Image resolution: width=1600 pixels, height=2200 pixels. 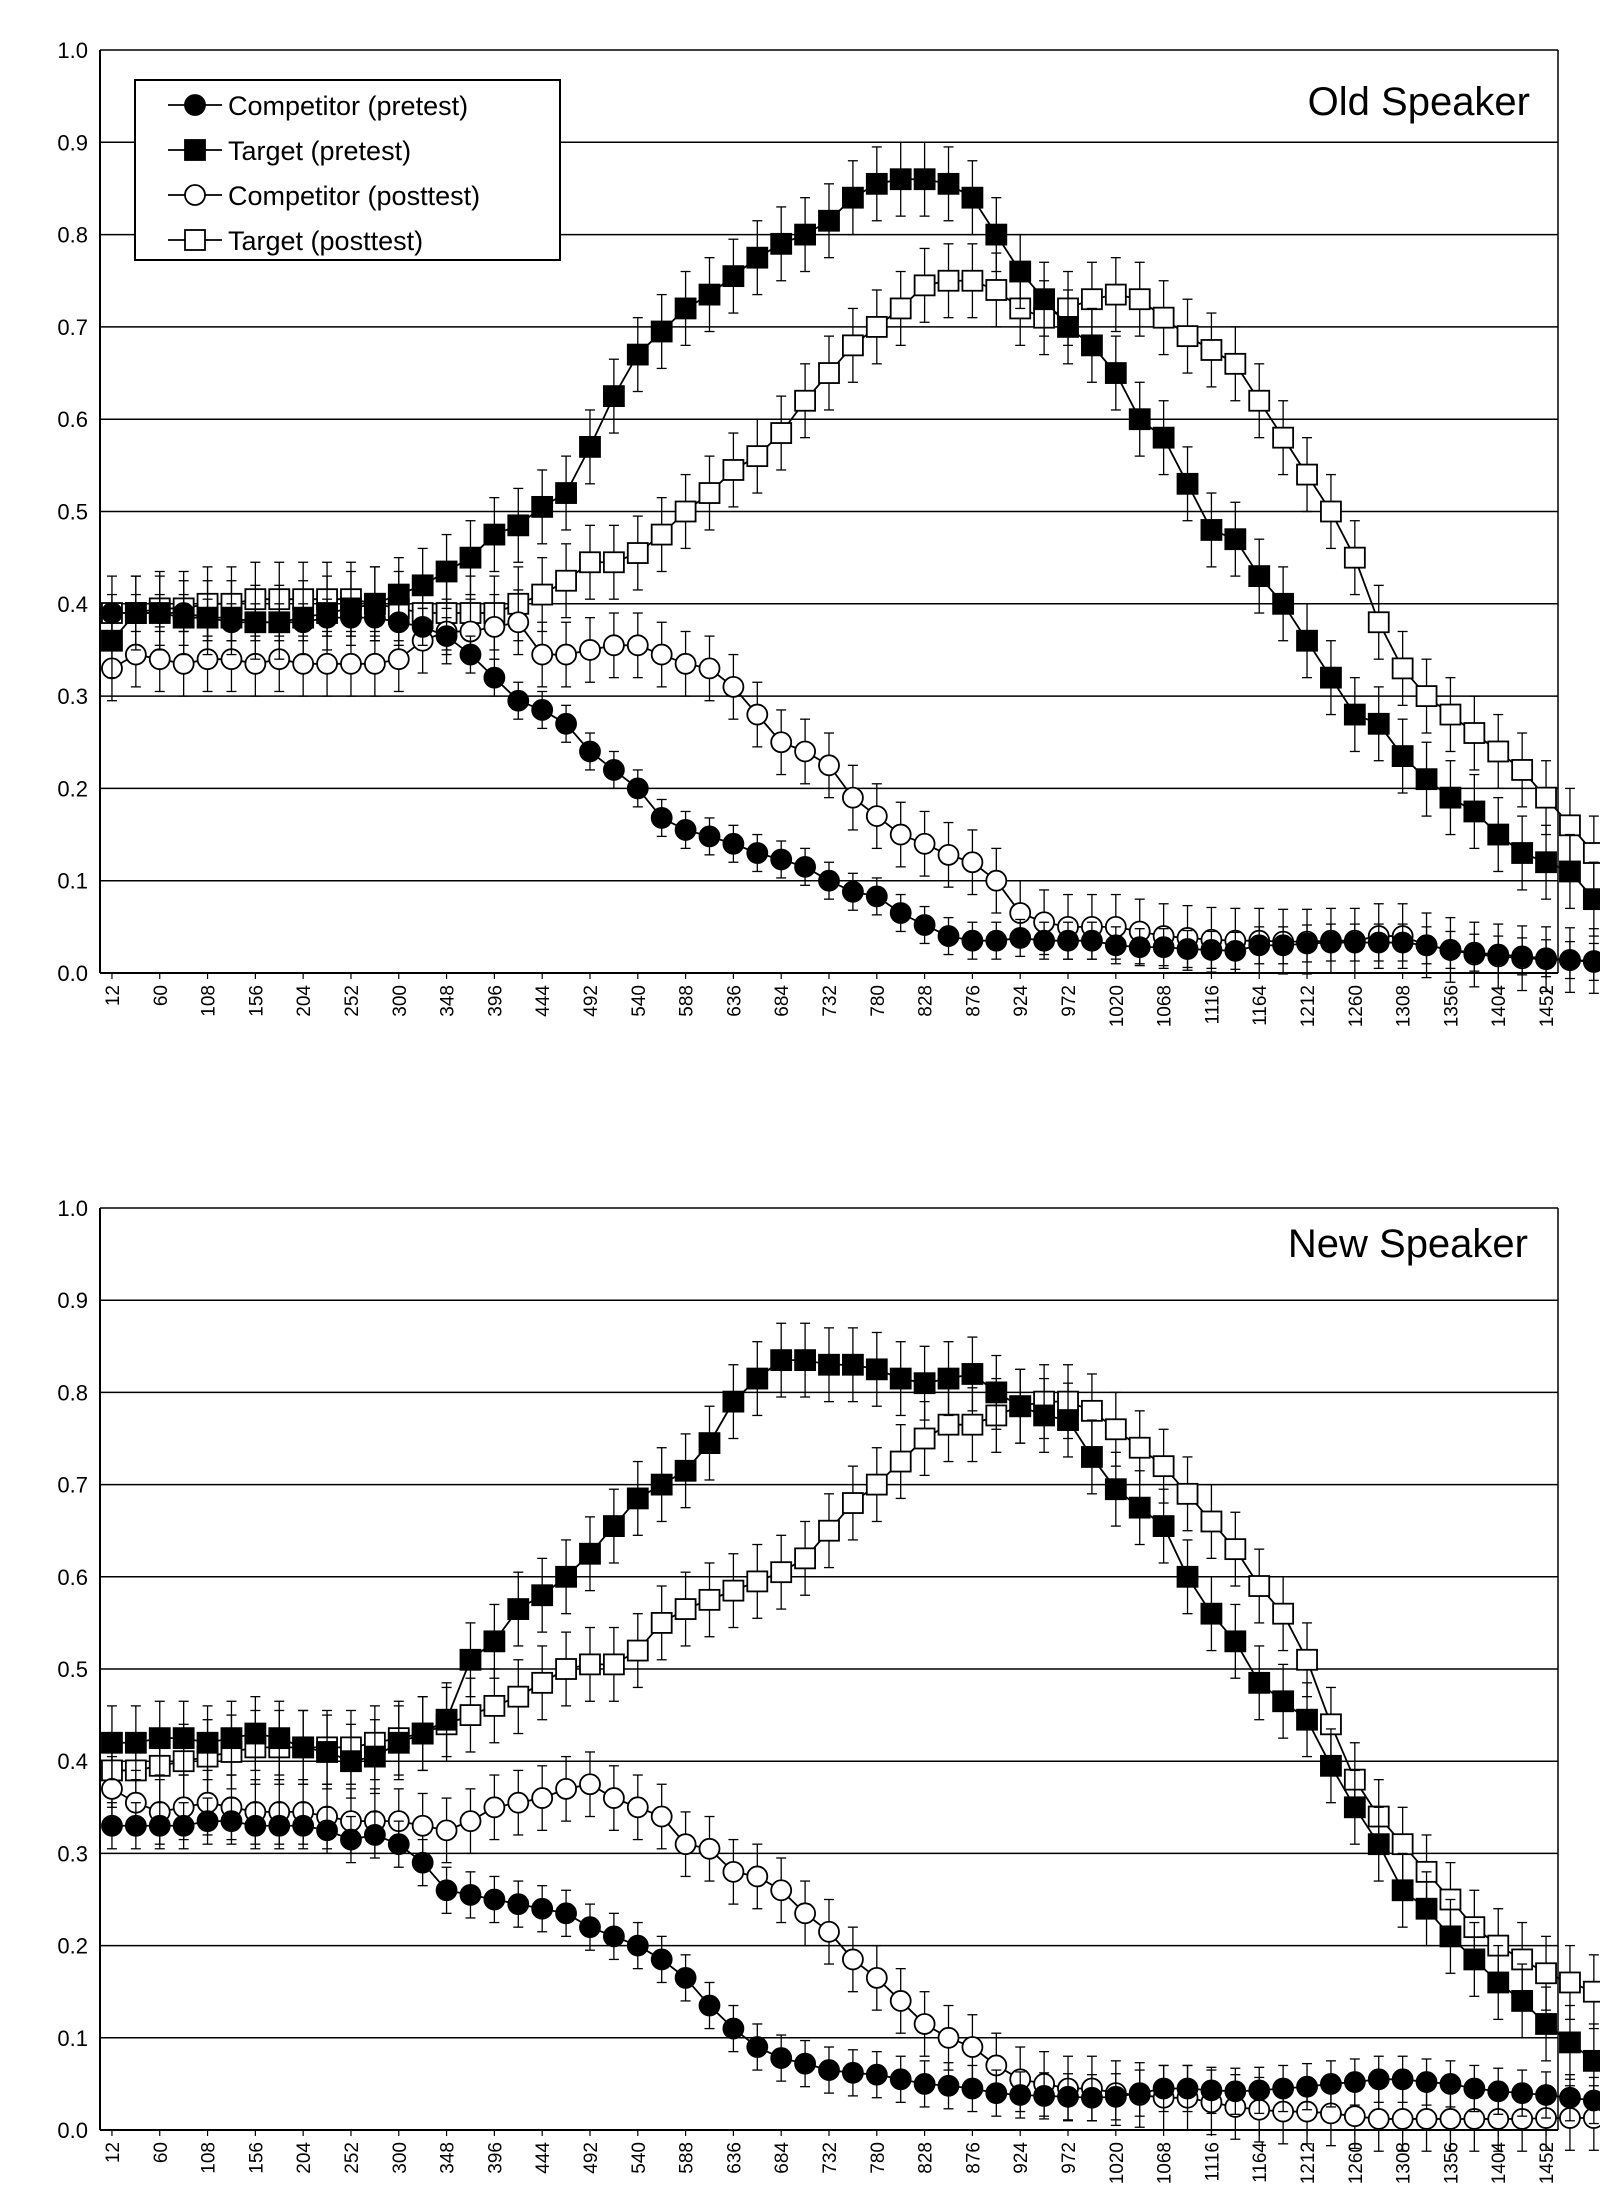 What do you see at coordinates (543, 2158) in the screenshot?
I see `x-tick-label: 444` at bounding box center [543, 2158].